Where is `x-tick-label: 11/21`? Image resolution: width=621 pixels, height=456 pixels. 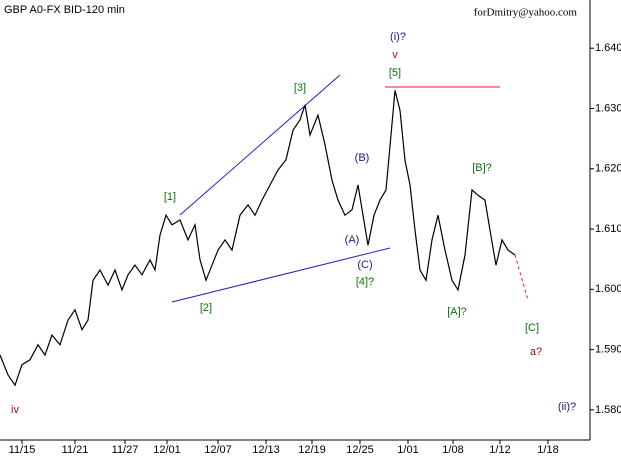 x-tick-label: 11/21 is located at coordinates (75, 450).